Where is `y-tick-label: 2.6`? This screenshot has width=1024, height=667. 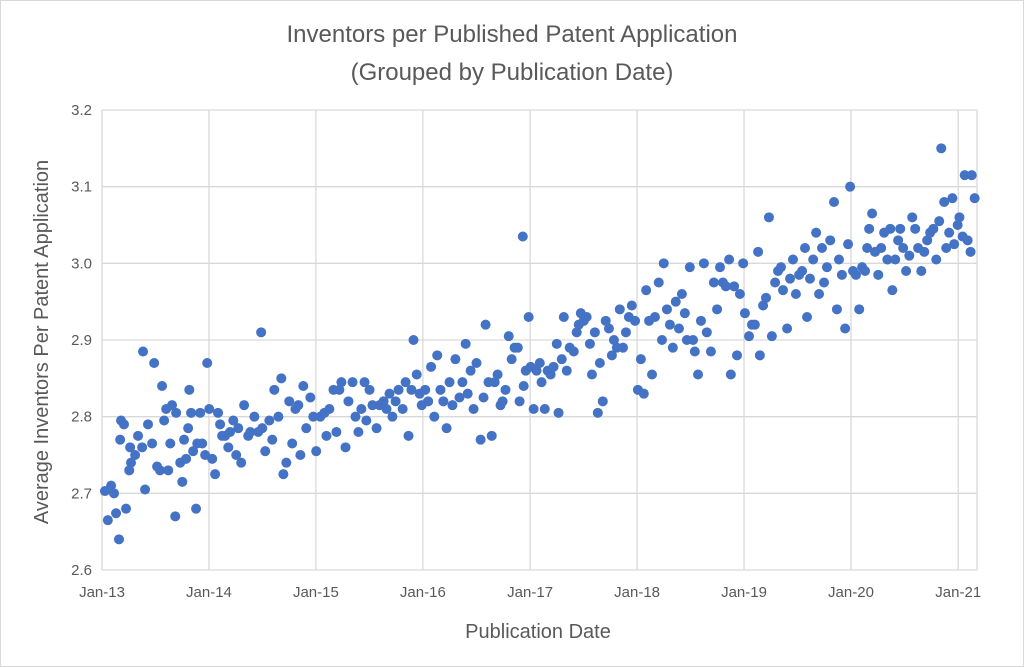 y-tick-label: 2.6 is located at coordinates (81, 570).